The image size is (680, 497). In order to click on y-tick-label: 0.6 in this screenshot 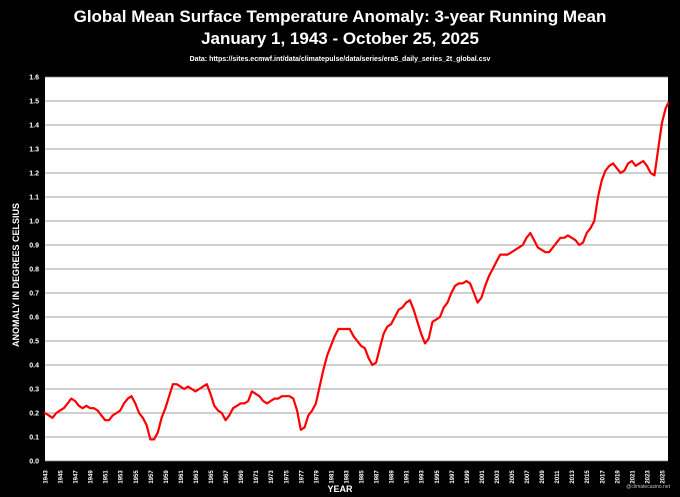, I will do `click(34, 318)`.